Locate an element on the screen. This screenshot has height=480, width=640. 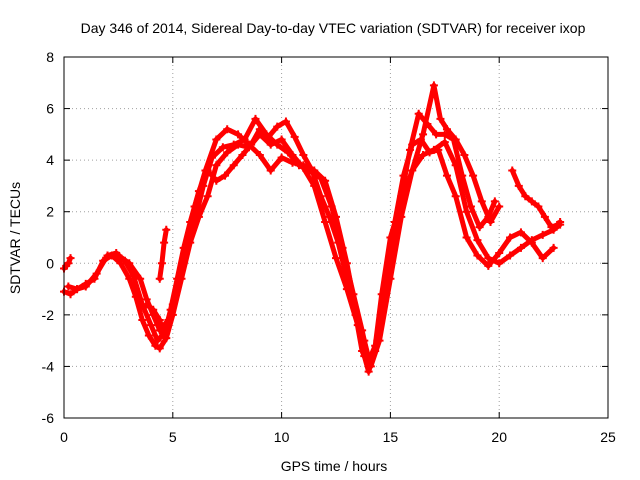
x-tick-label: 15 is located at coordinates (391, 437).